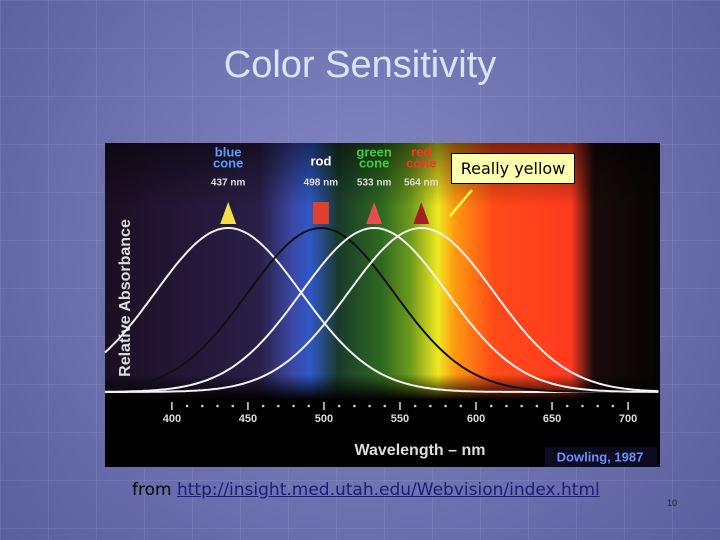 Image resolution: width=720 pixels, height=540 pixels. What do you see at coordinates (421, 183) in the screenshot?
I see `peak-label: 564 nm` at bounding box center [421, 183].